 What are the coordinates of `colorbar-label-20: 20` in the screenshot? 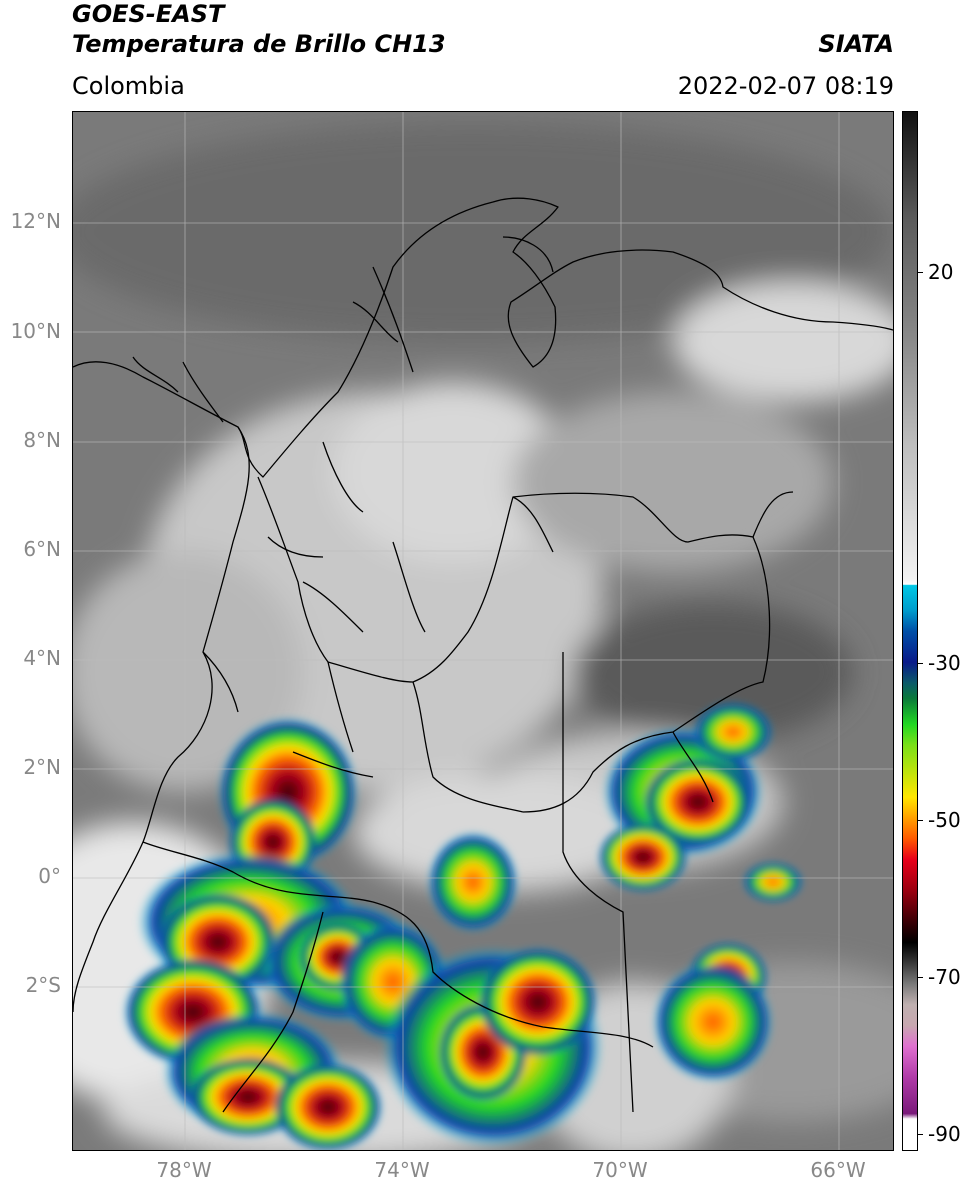 It's located at (941, 272).